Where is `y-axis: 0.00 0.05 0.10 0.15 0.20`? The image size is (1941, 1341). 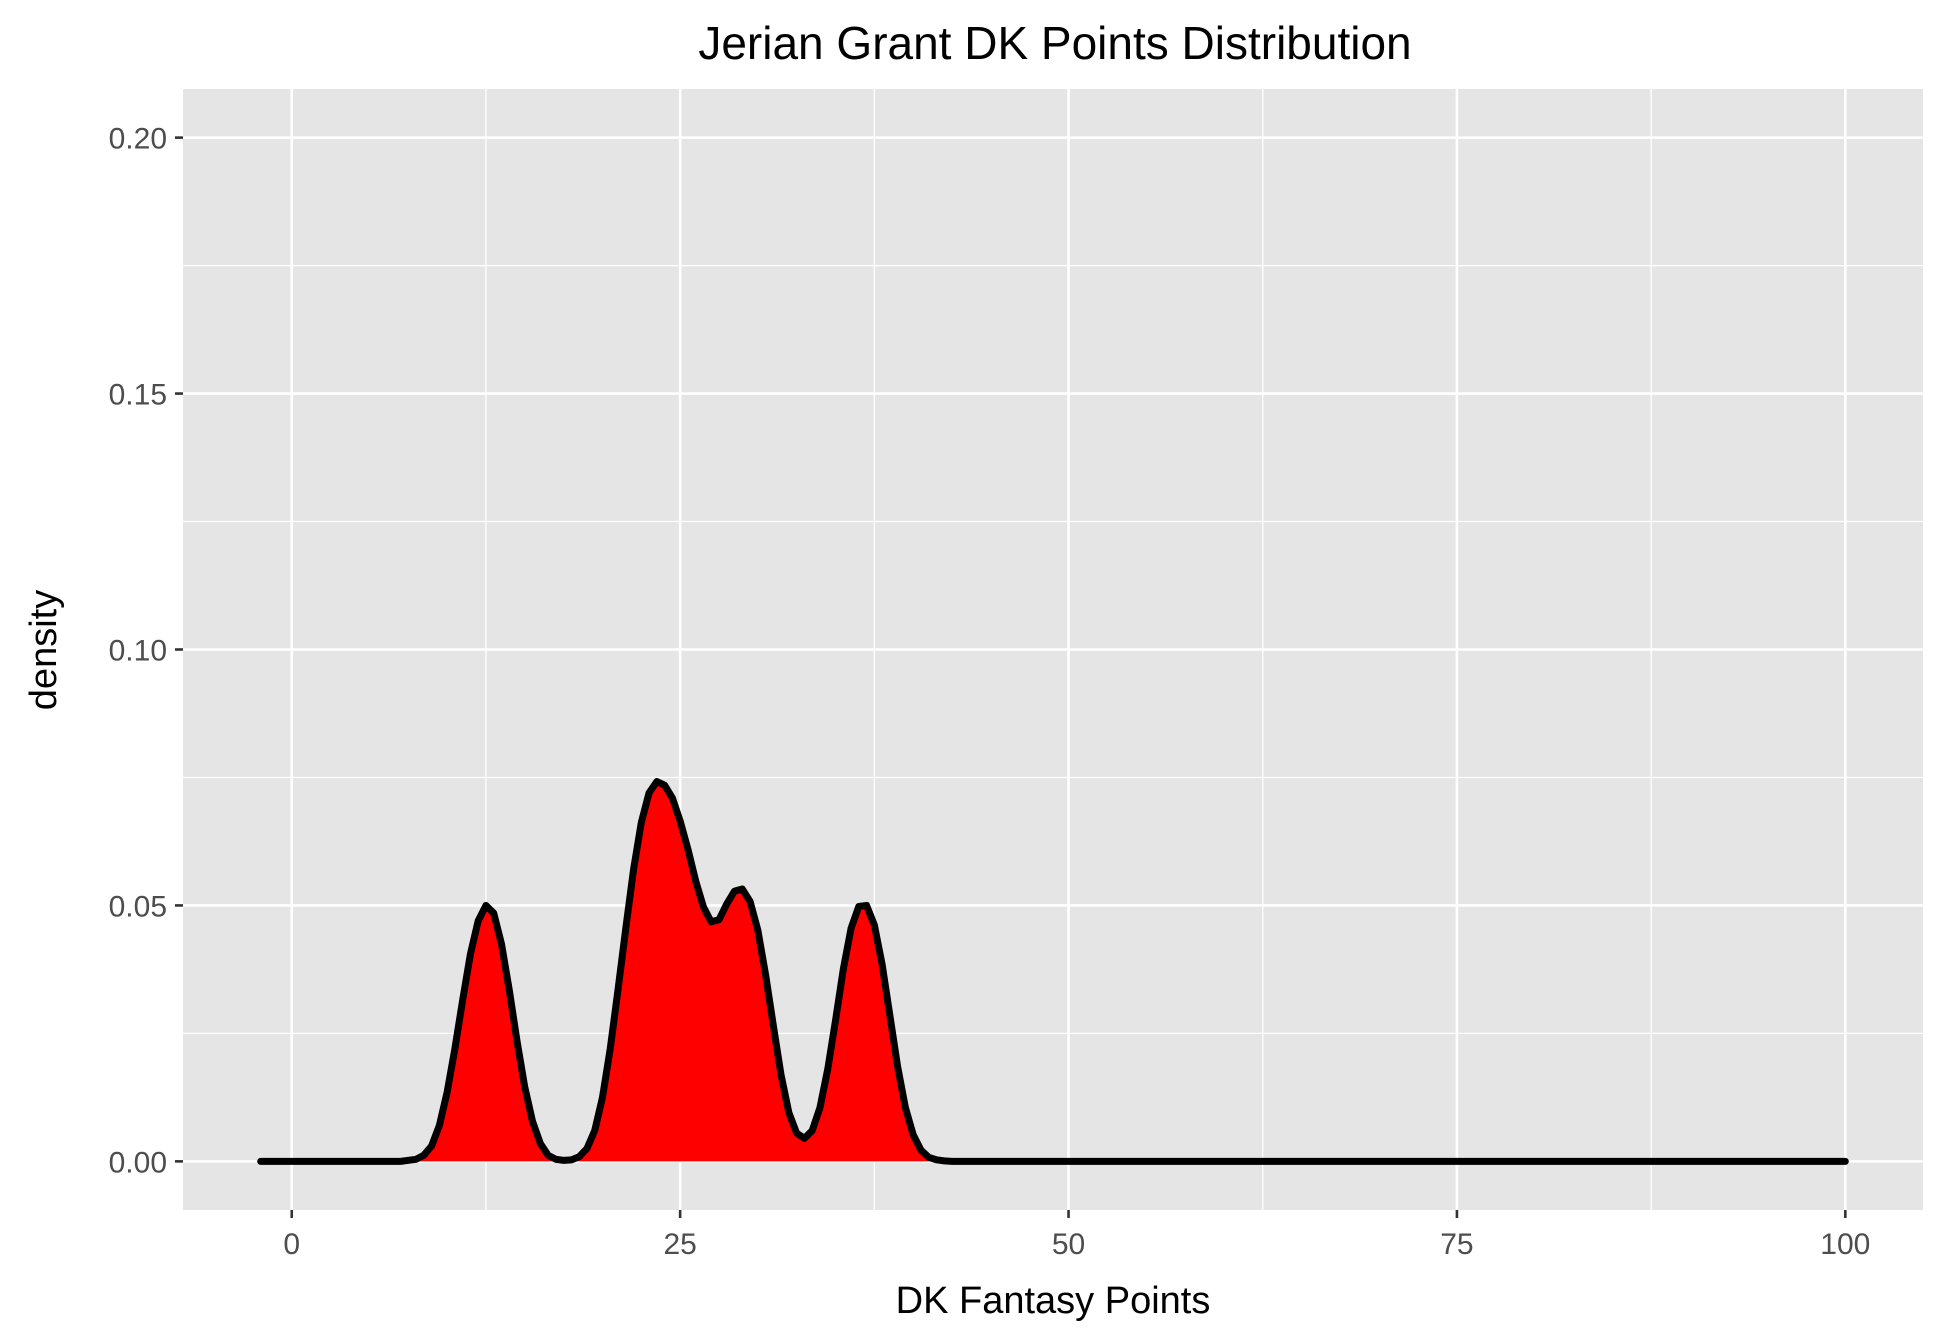 y-axis: 0.00 0.05 0.10 0.15 0.20 is located at coordinates (146, 651).